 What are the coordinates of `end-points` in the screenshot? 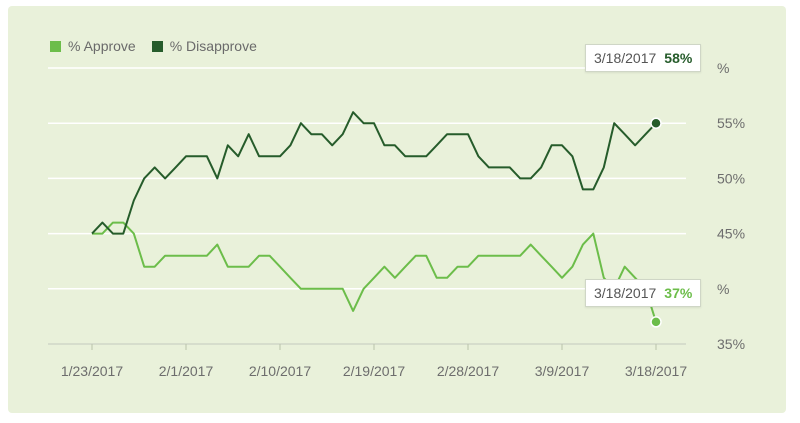 It's located at (656, 222).